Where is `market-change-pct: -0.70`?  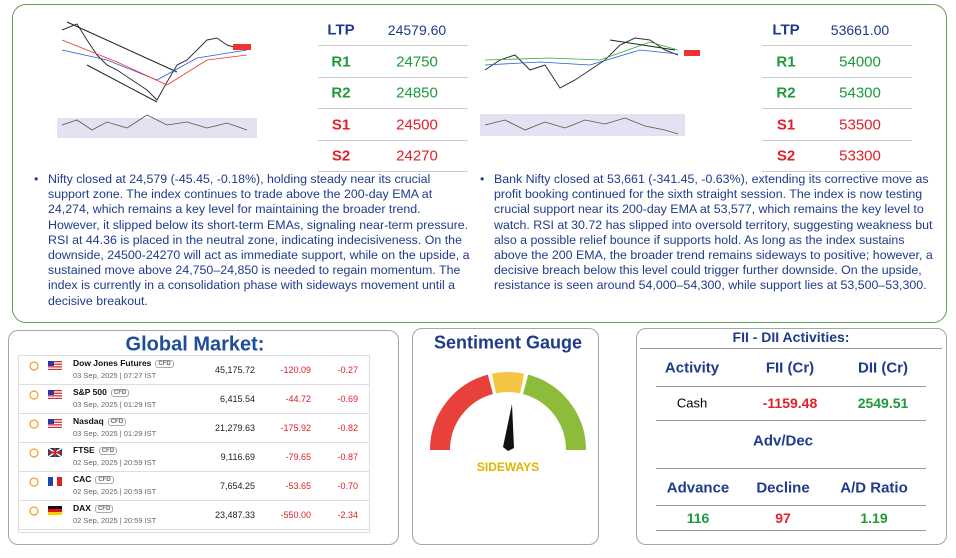 market-change-pct: -0.70 is located at coordinates (347, 486).